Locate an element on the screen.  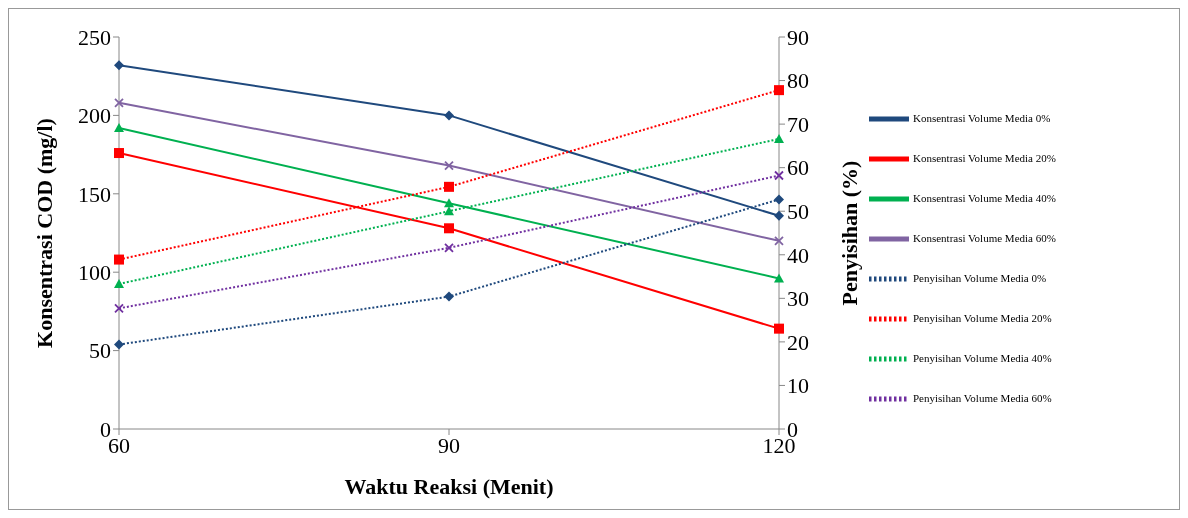
y2-axis-title: Penyisihan (%) is located at coordinates (849, 233).